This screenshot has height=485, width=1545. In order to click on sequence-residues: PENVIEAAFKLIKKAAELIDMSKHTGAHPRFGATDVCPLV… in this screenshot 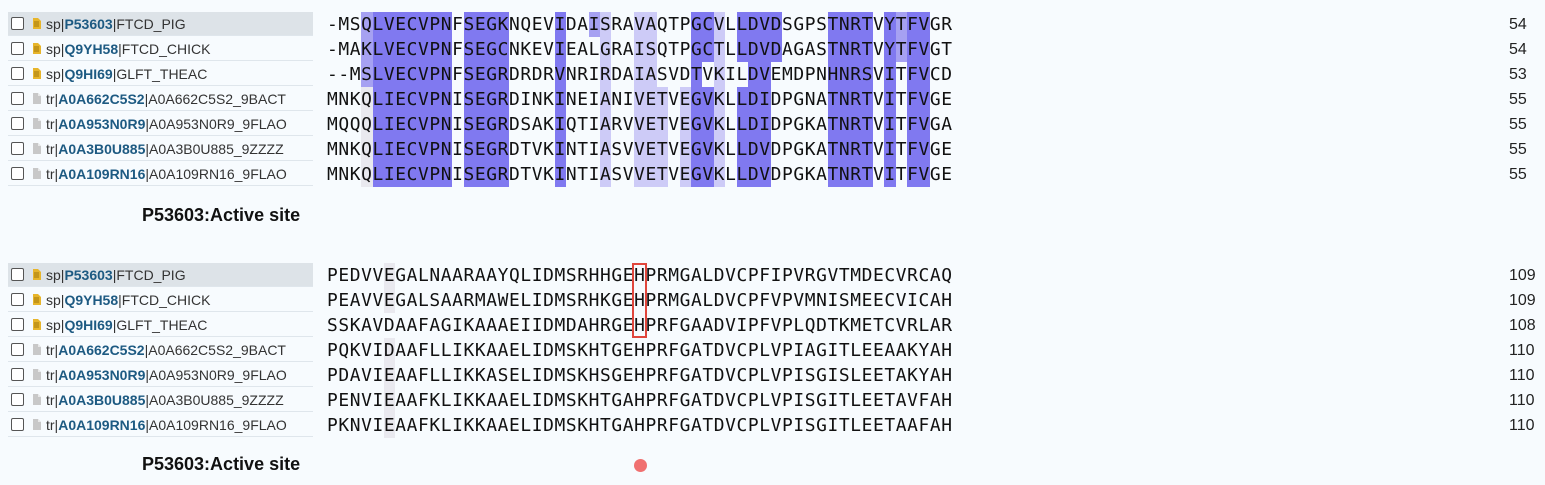, I will do `click(640, 400)`.